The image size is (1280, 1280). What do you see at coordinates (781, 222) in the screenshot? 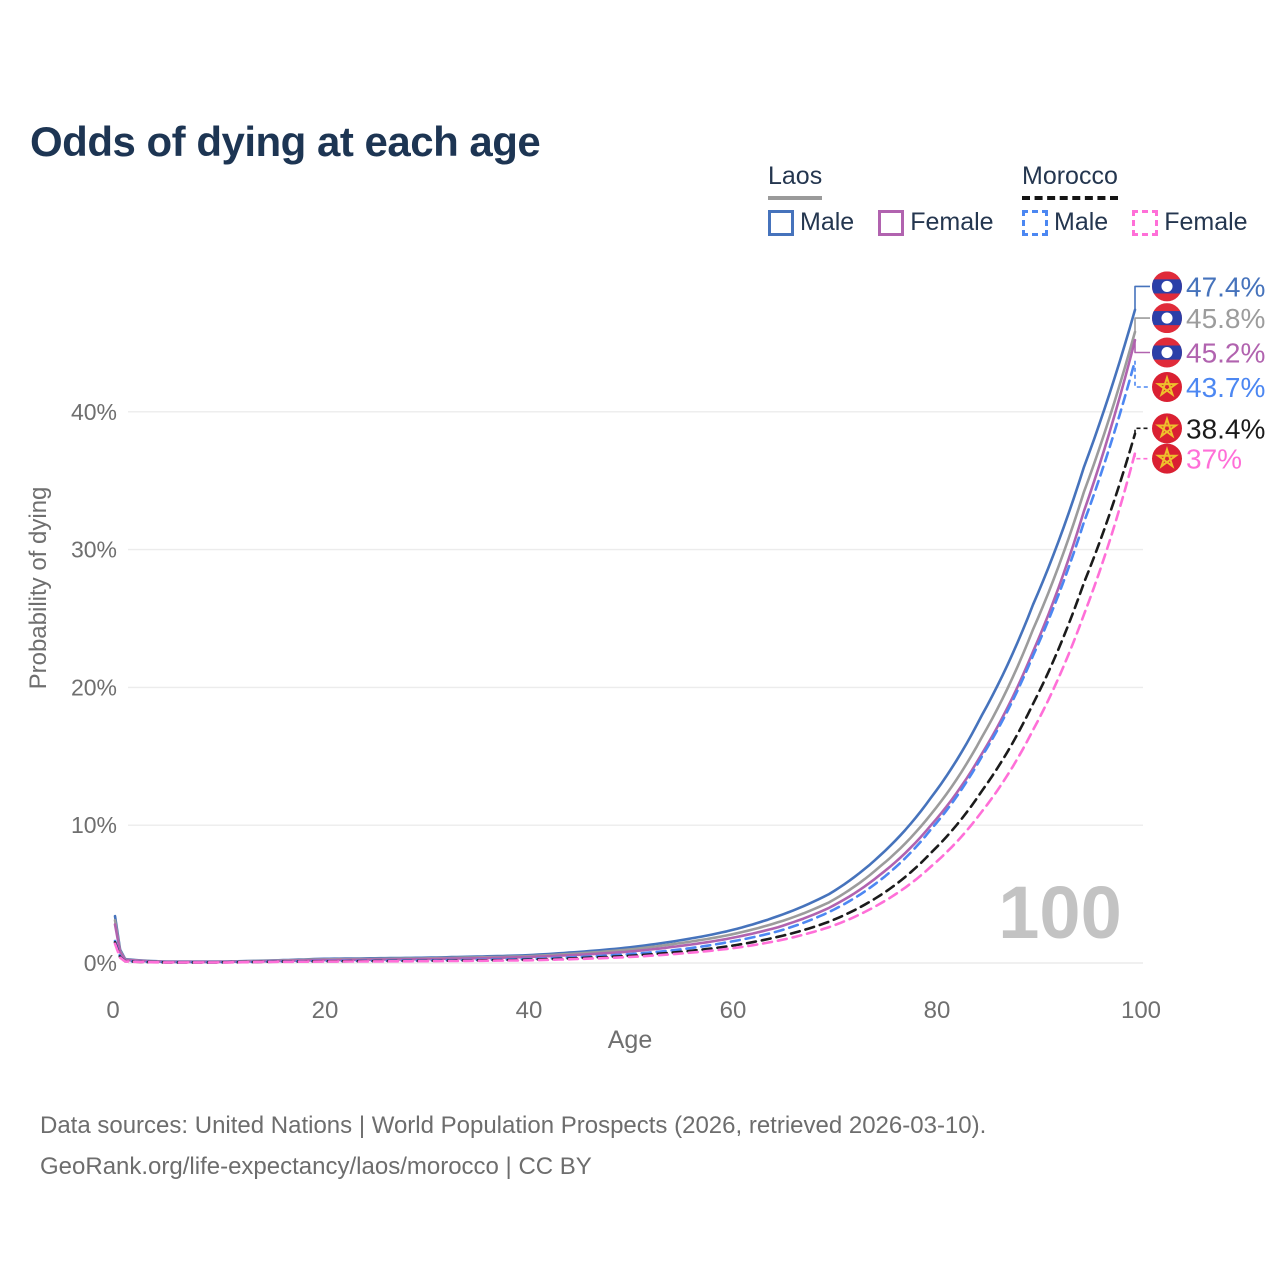
I see `laos-male-swatch-icon` at bounding box center [781, 222].